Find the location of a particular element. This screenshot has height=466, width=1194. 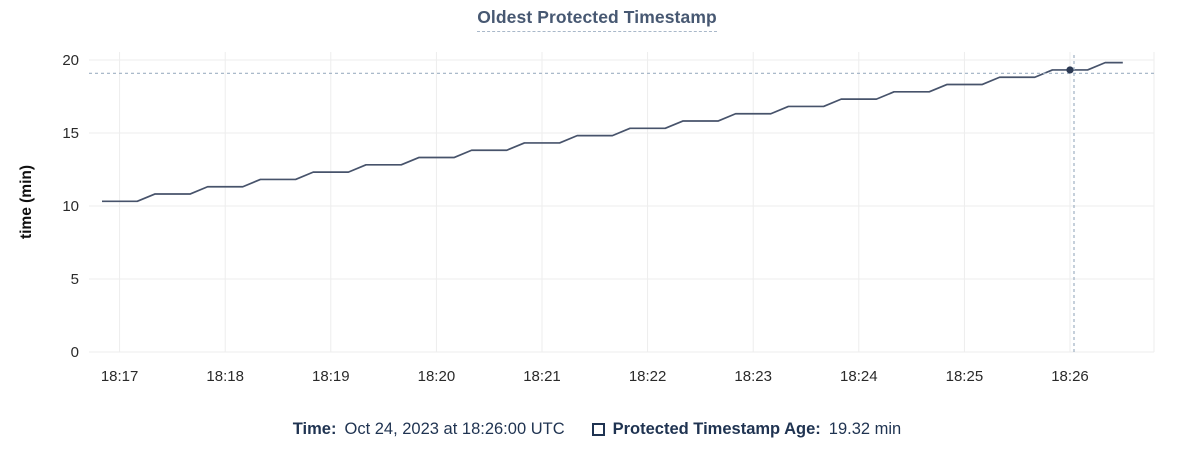

x-tick-label: 18:21 is located at coordinates (542, 376).